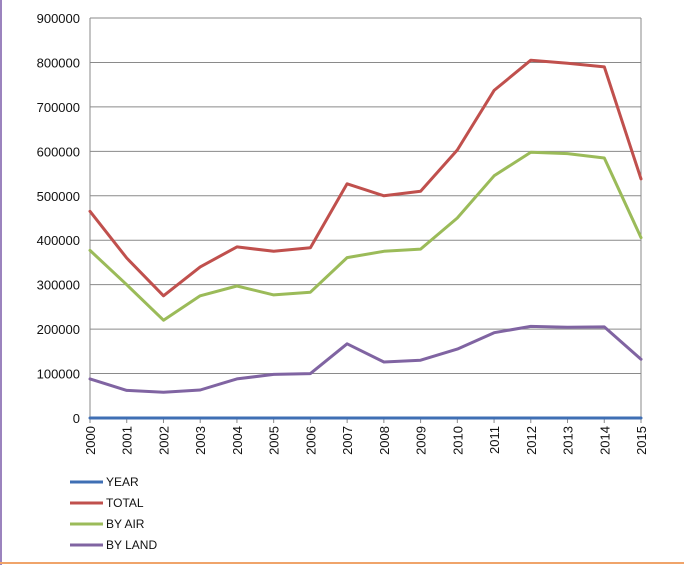  I want to click on series-line-by-land, so click(365, 359).